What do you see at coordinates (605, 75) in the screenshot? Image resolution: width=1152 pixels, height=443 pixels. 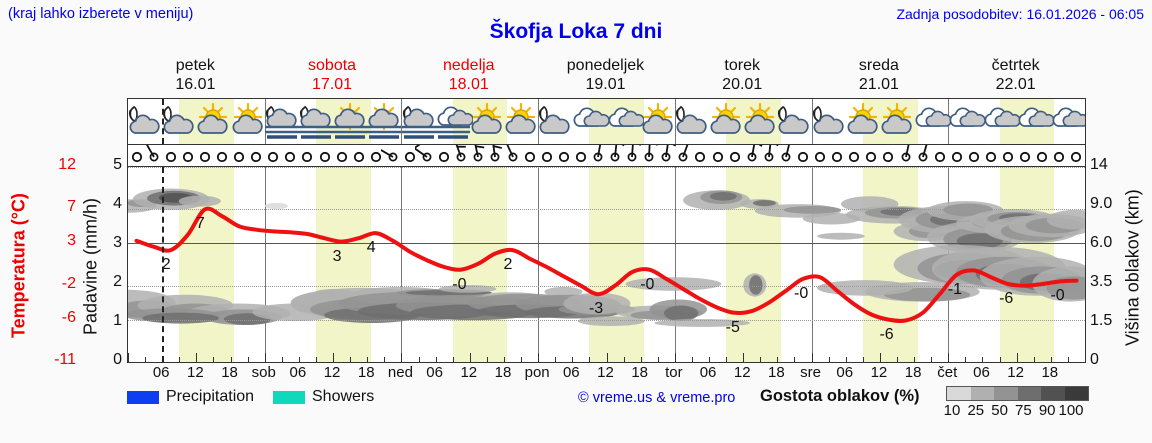 I see `day-header-ponedeljek: ponedeljek 19.01` at bounding box center [605, 75].